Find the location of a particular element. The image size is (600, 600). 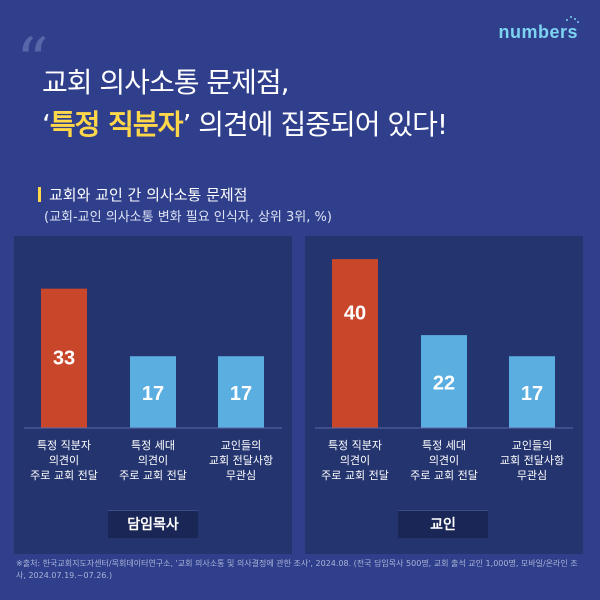

value-label-member-3: 17 is located at coordinates (532, 394).